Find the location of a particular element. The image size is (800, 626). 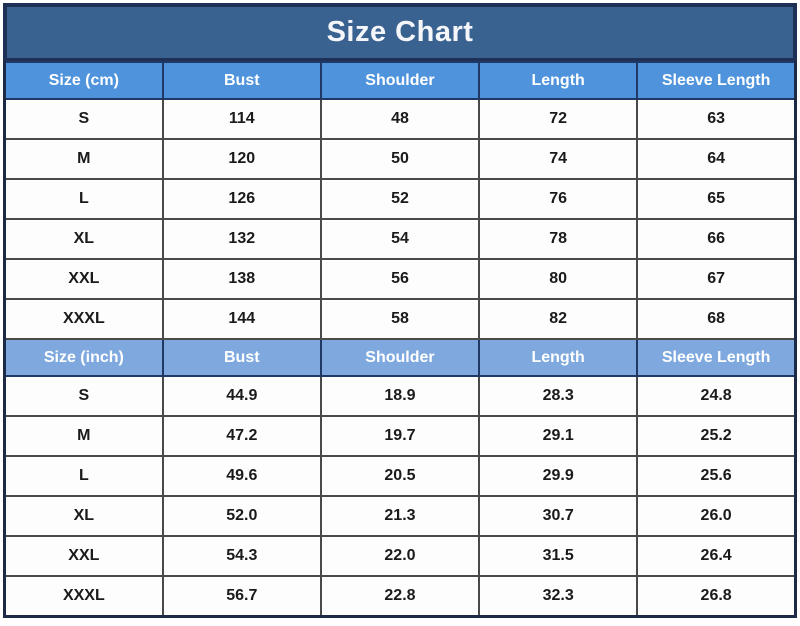

value-cell: 68 is located at coordinates (716, 319).